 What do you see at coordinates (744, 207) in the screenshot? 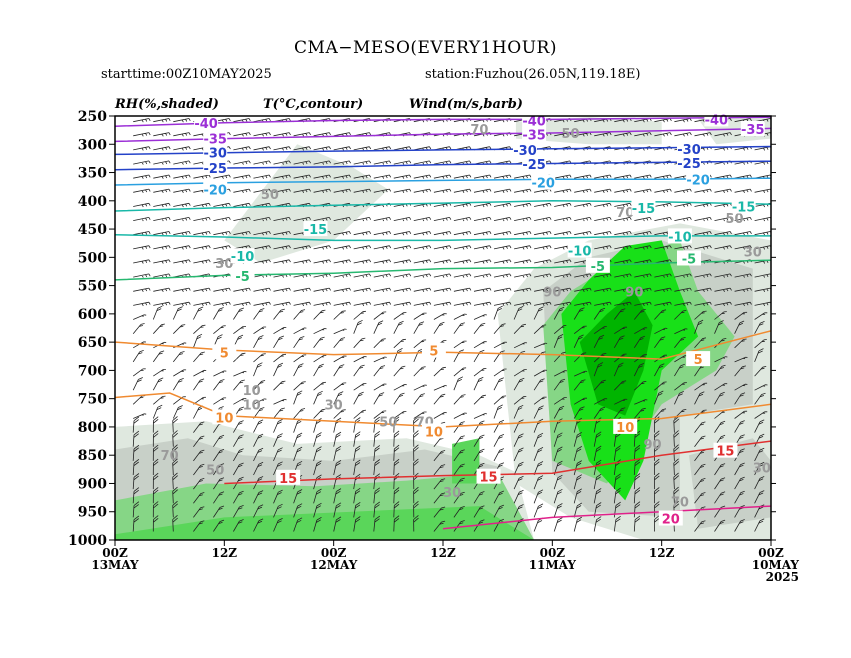
I see `contour-label-5-2: -15` at bounding box center [744, 207].